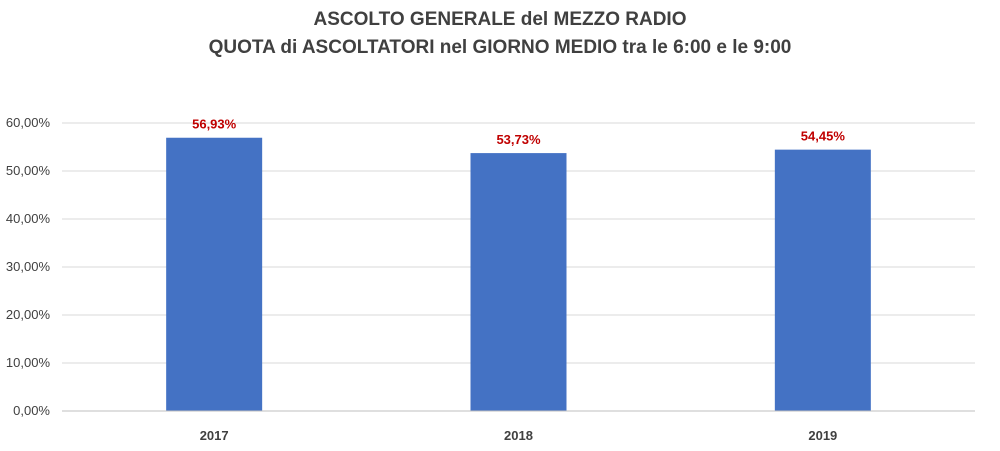  What do you see at coordinates (823, 136) in the screenshot?
I see `data-label-2019: 54,45%` at bounding box center [823, 136].